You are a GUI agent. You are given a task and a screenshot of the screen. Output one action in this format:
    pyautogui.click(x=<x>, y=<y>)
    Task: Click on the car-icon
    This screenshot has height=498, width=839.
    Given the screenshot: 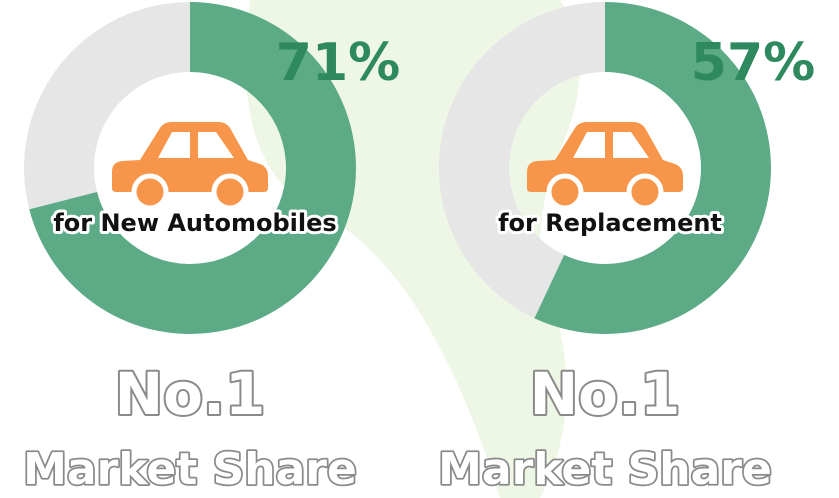 What is the action you would take?
    pyautogui.click(x=190, y=165)
    